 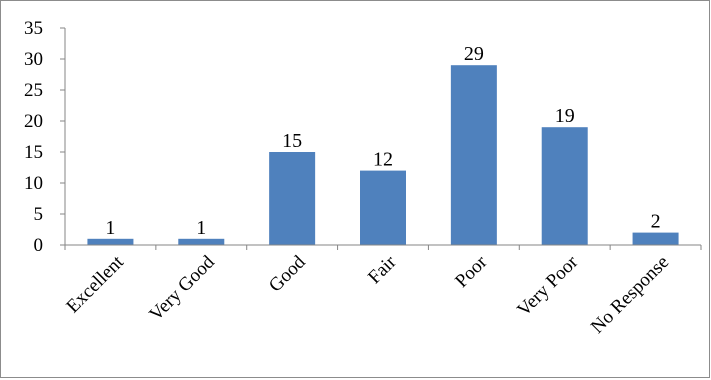 What do you see at coordinates (33, 183) in the screenshot?
I see `y-tick-label: 10` at bounding box center [33, 183].